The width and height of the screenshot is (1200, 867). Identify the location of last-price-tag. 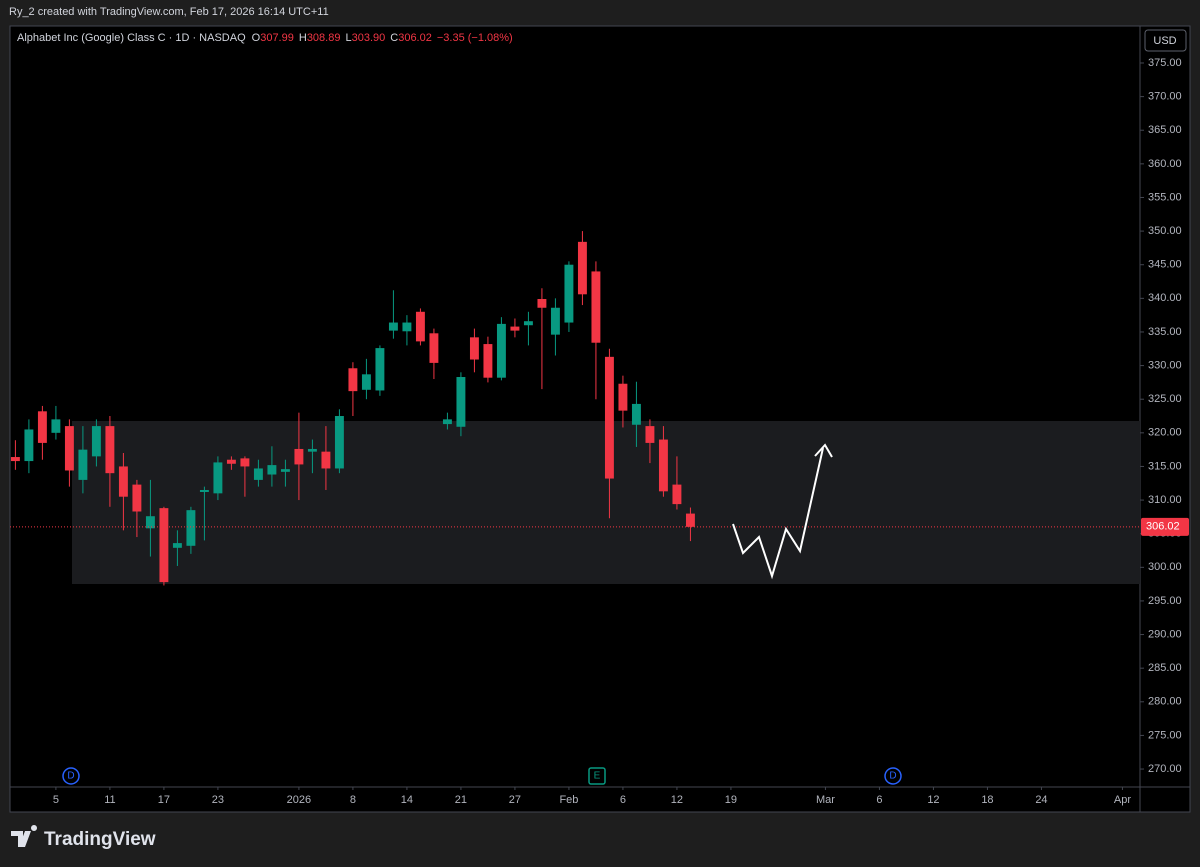
(1165, 526).